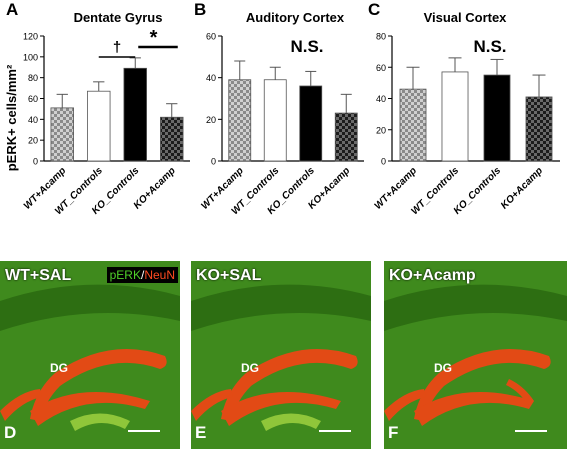  I want to click on panel-letter-b: B, so click(200, 9).